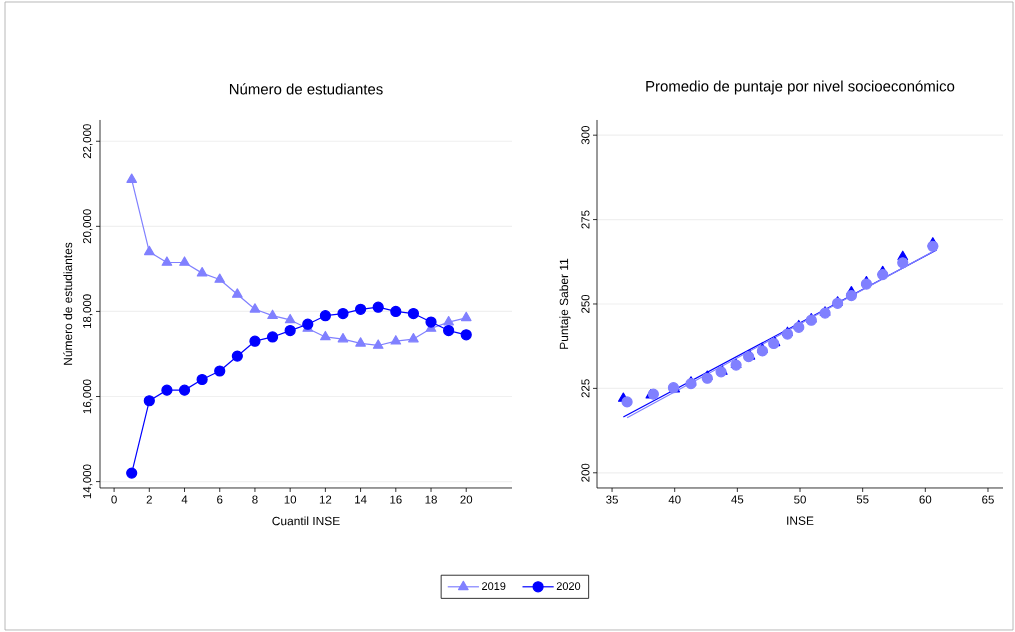 This screenshot has width=1015, height=632. Describe the element at coordinates (306, 89) in the screenshot. I see `chart-title: Número de estudiantes` at that location.